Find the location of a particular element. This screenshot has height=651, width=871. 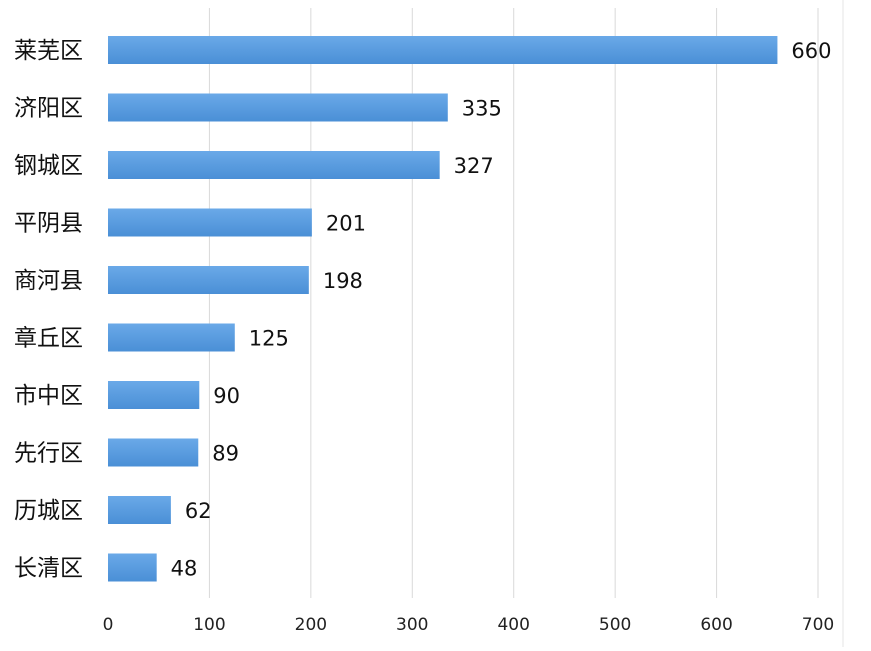

x-tick-label: 400 is located at coordinates (513, 625).